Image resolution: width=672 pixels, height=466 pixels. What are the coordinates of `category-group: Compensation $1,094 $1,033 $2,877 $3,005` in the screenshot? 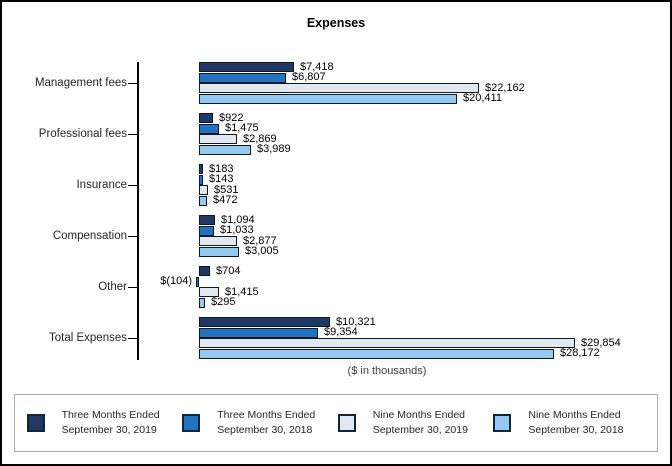 It's located at (334, 235).